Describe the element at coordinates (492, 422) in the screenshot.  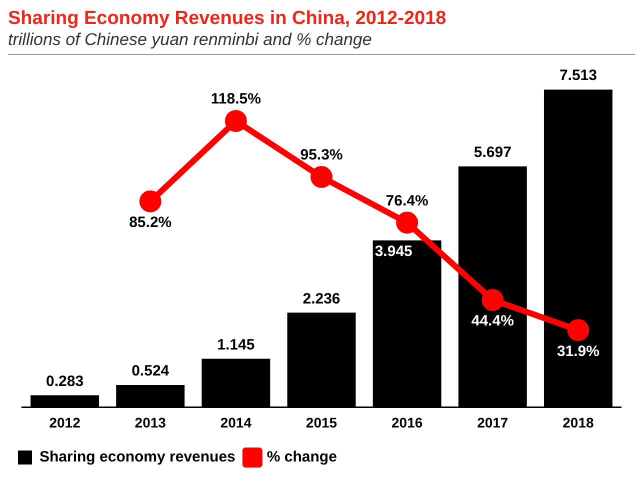
I see `x-tick-label: 2017` at that location.